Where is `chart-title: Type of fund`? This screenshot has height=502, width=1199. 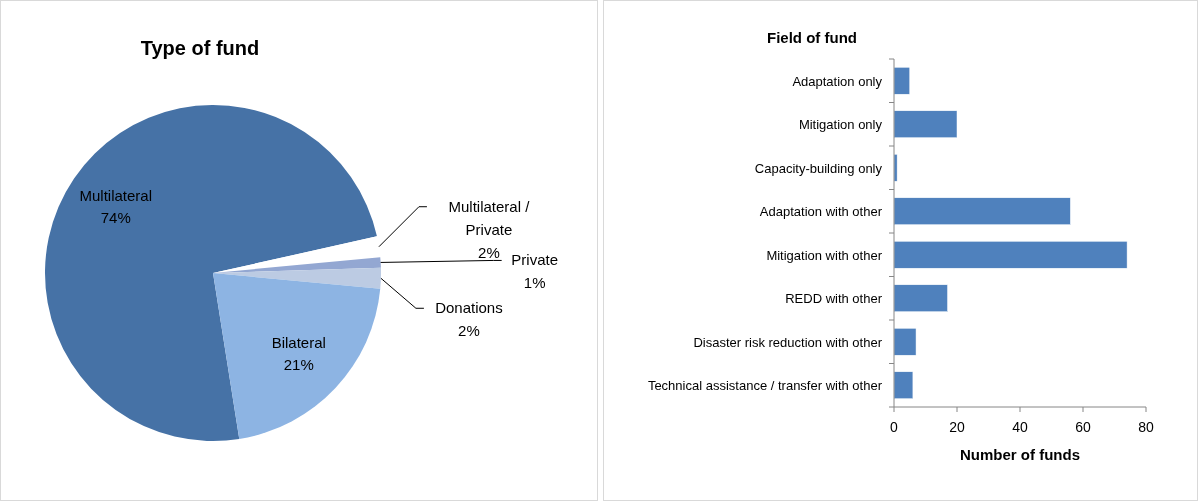 chart-title: Type of fund is located at coordinates (200, 48).